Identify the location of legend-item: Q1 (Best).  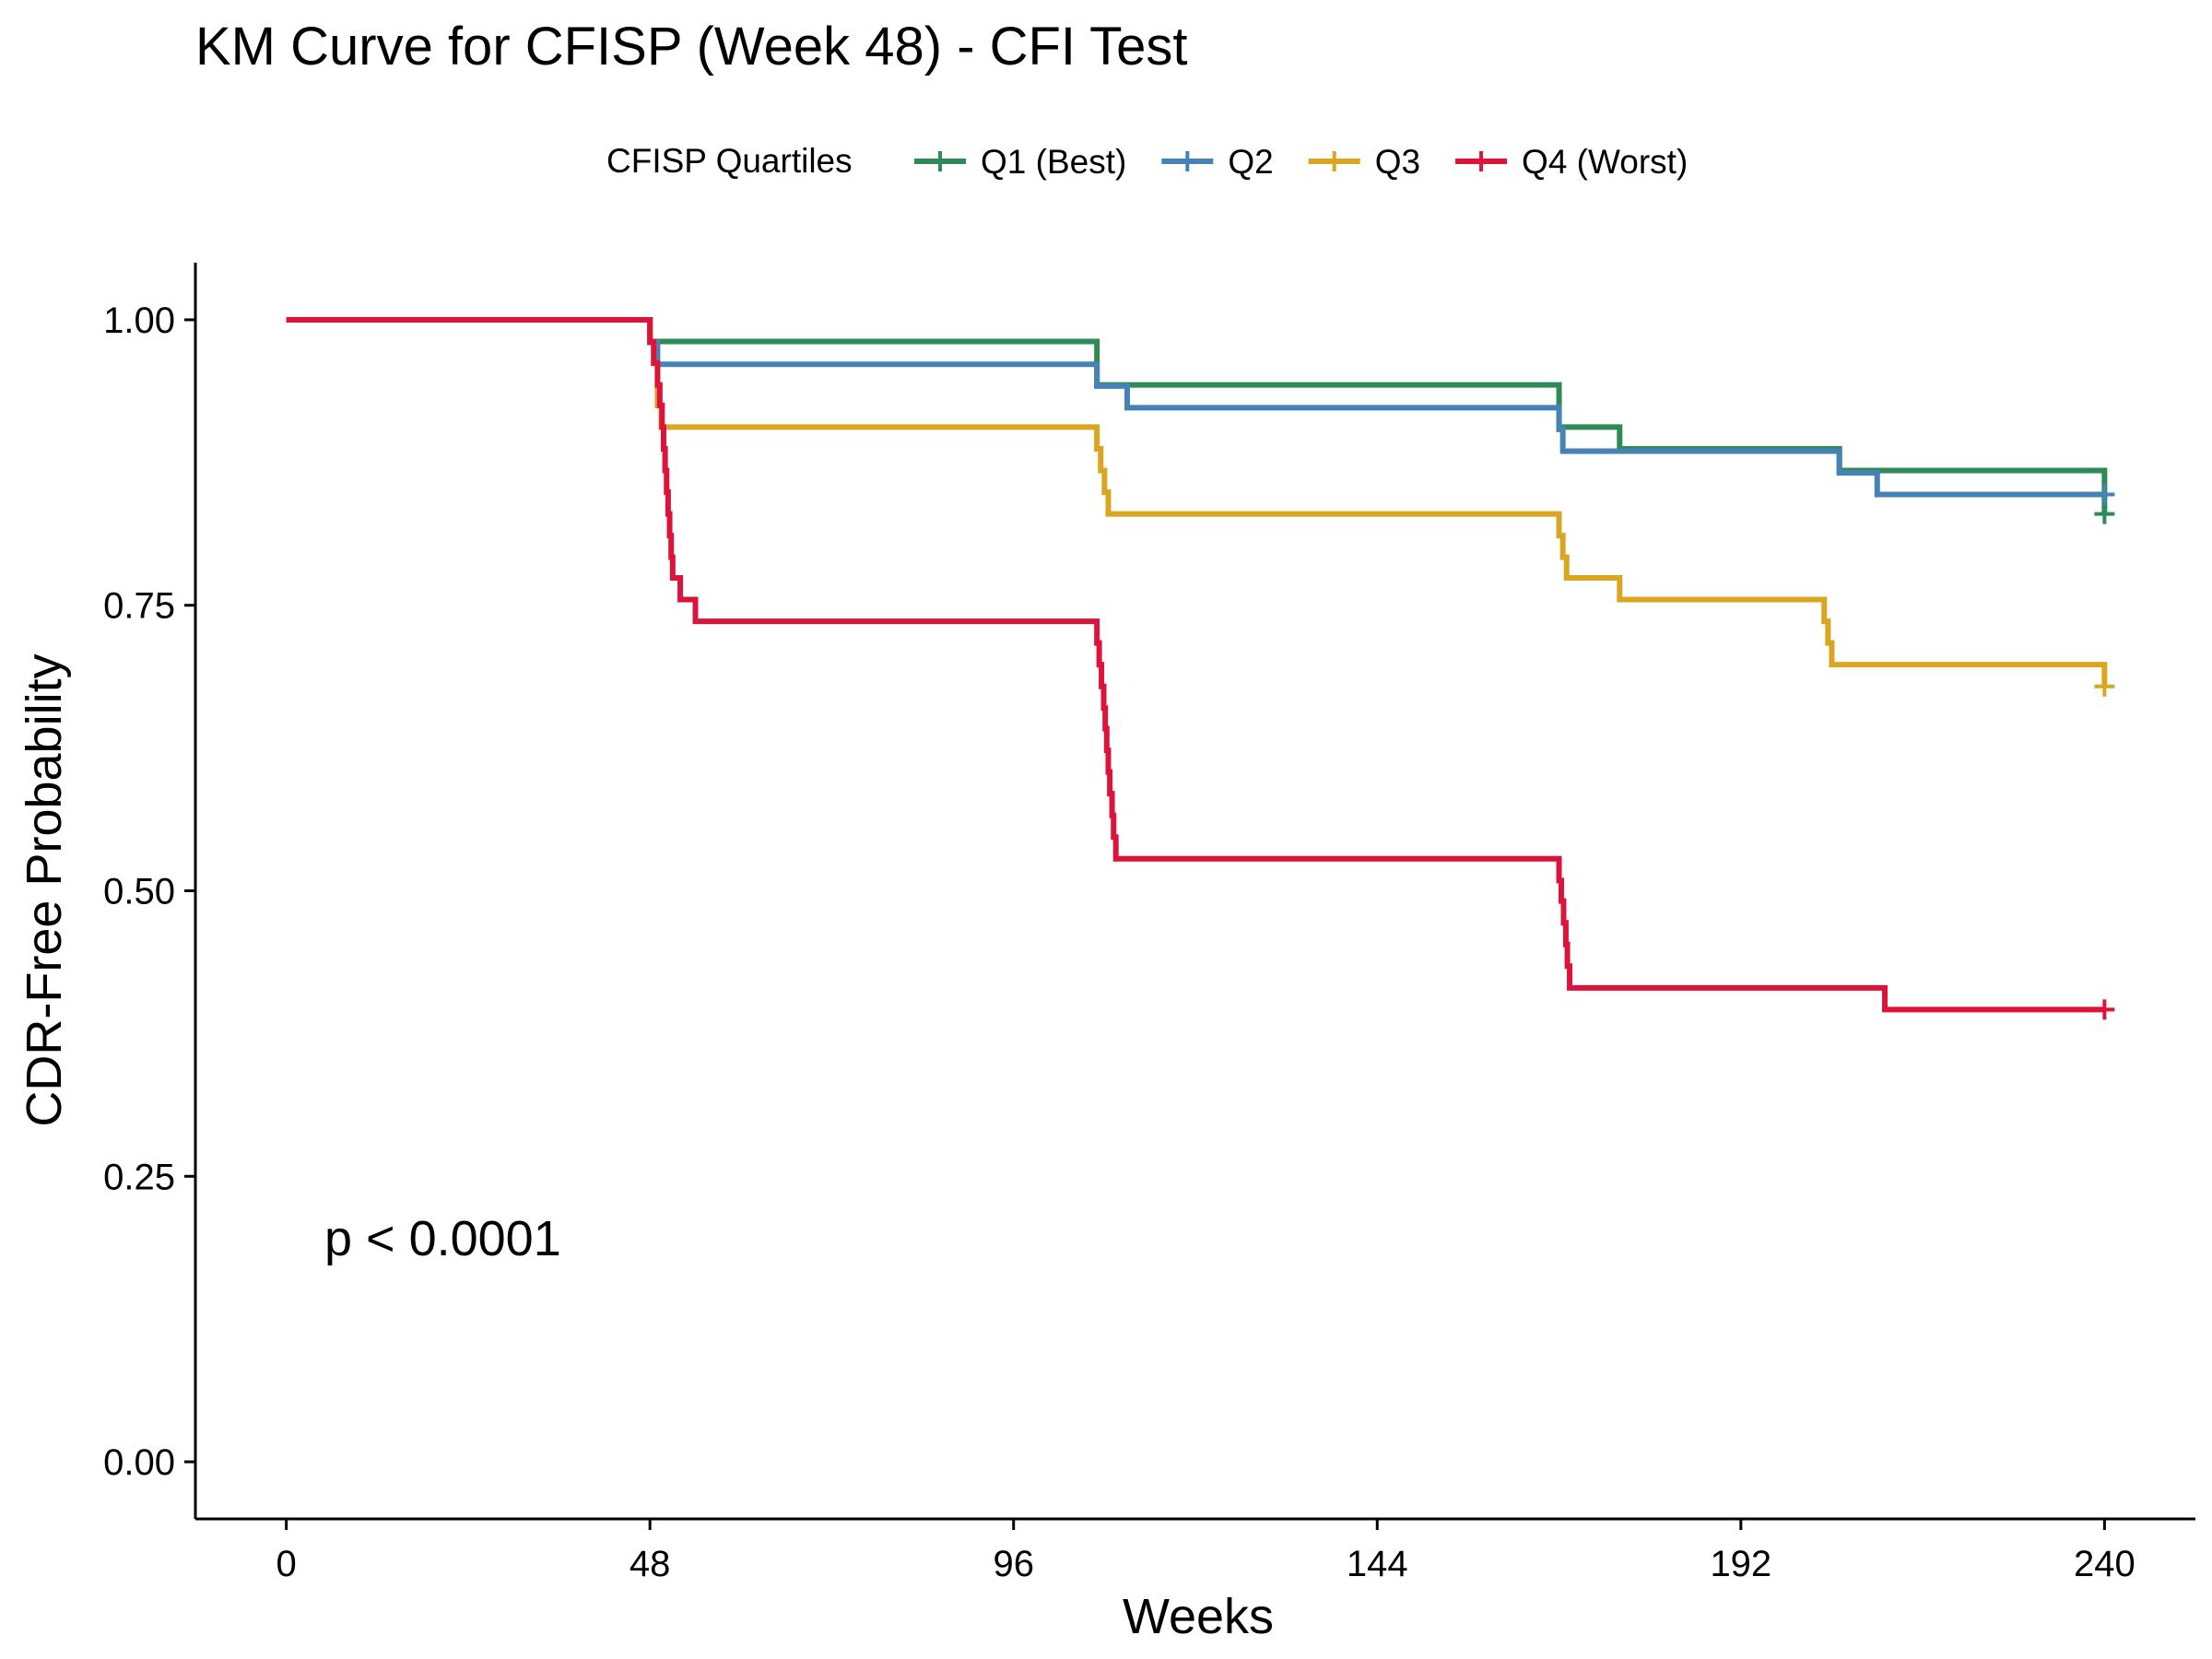
(1020, 162).